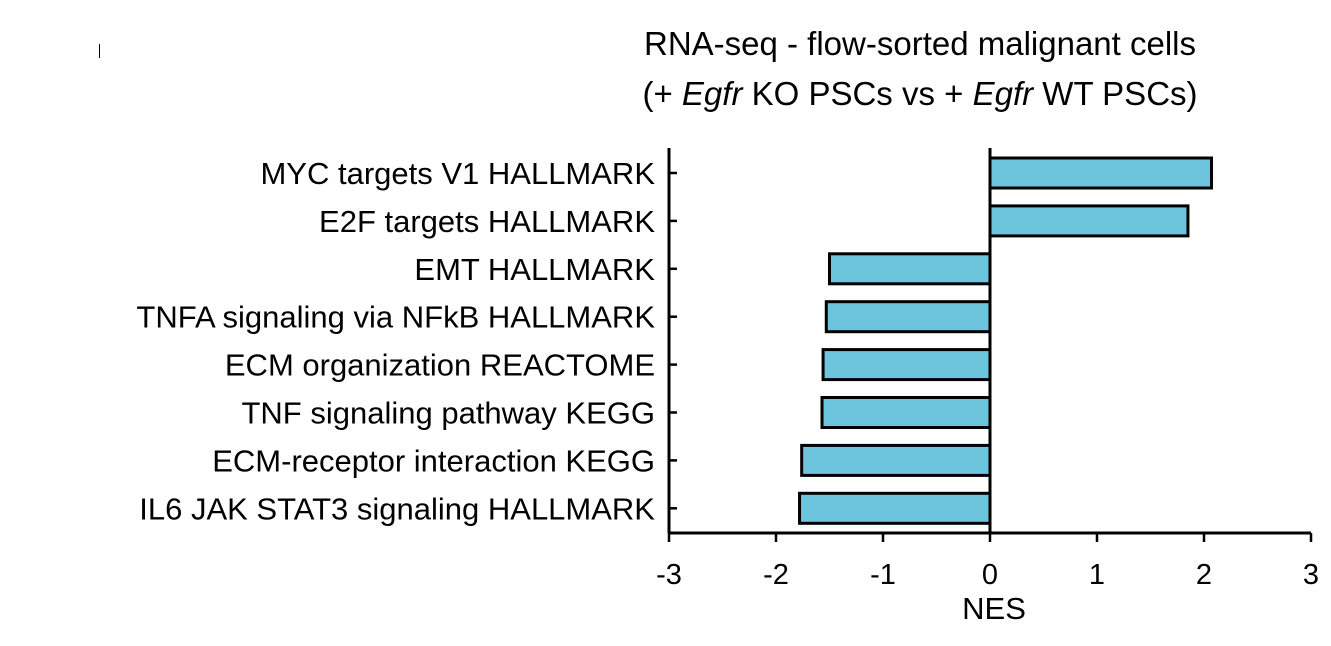 This screenshot has width=1331, height=646. What do you see at coordinates (712, 93) in the screenshot?
I see `chart-title-part-1: Egfr` at bounding box center [712, 93].